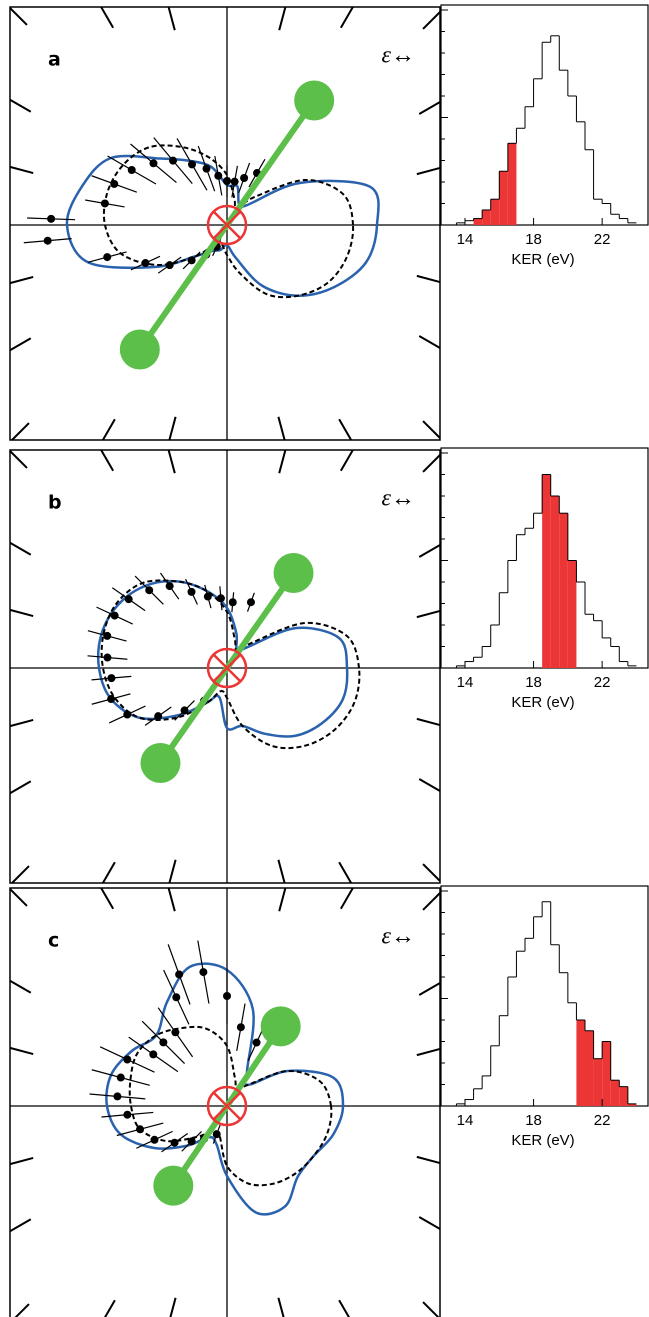  I want to click on x-tick-label: 14, so click(465, 1120).